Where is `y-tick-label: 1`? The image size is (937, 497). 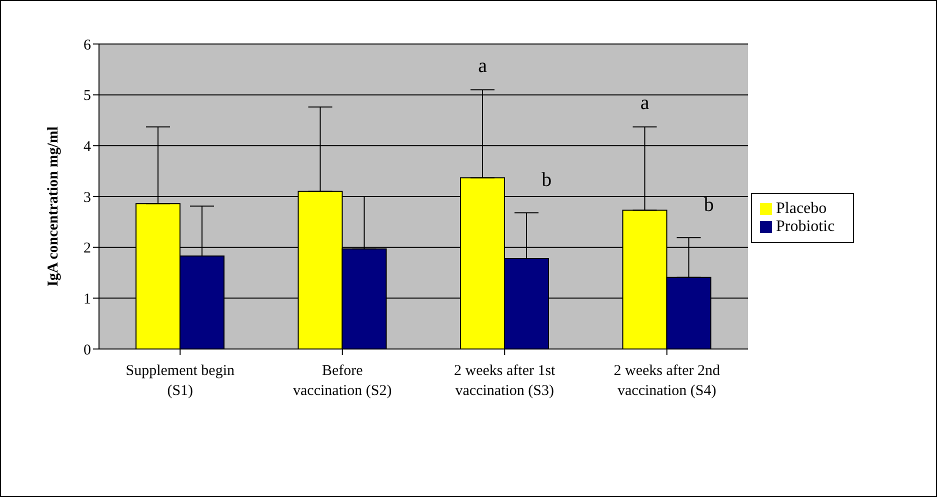
y-tick-label: 1 is located at coordinates (87, 299).